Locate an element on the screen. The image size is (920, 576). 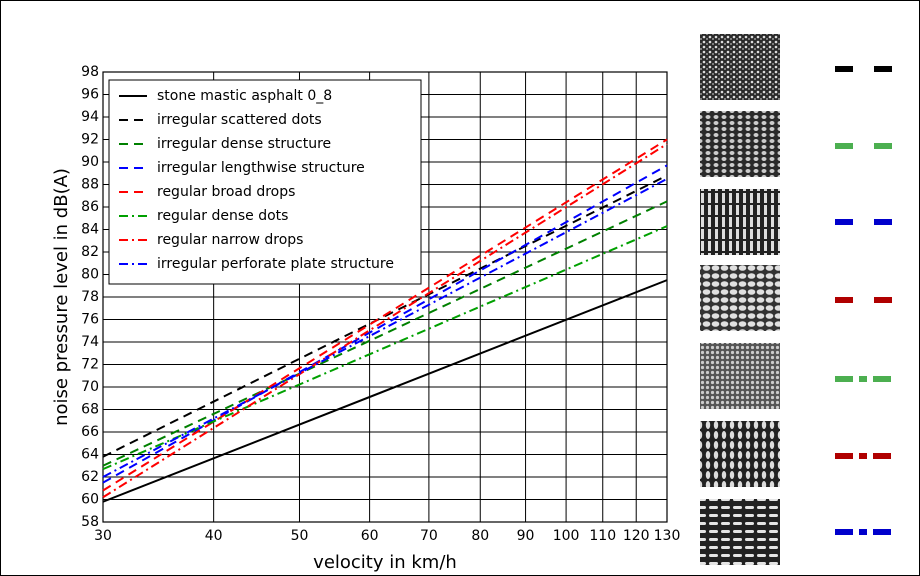
legend-label: regular narrow drops is located at coordinates (230, 240).